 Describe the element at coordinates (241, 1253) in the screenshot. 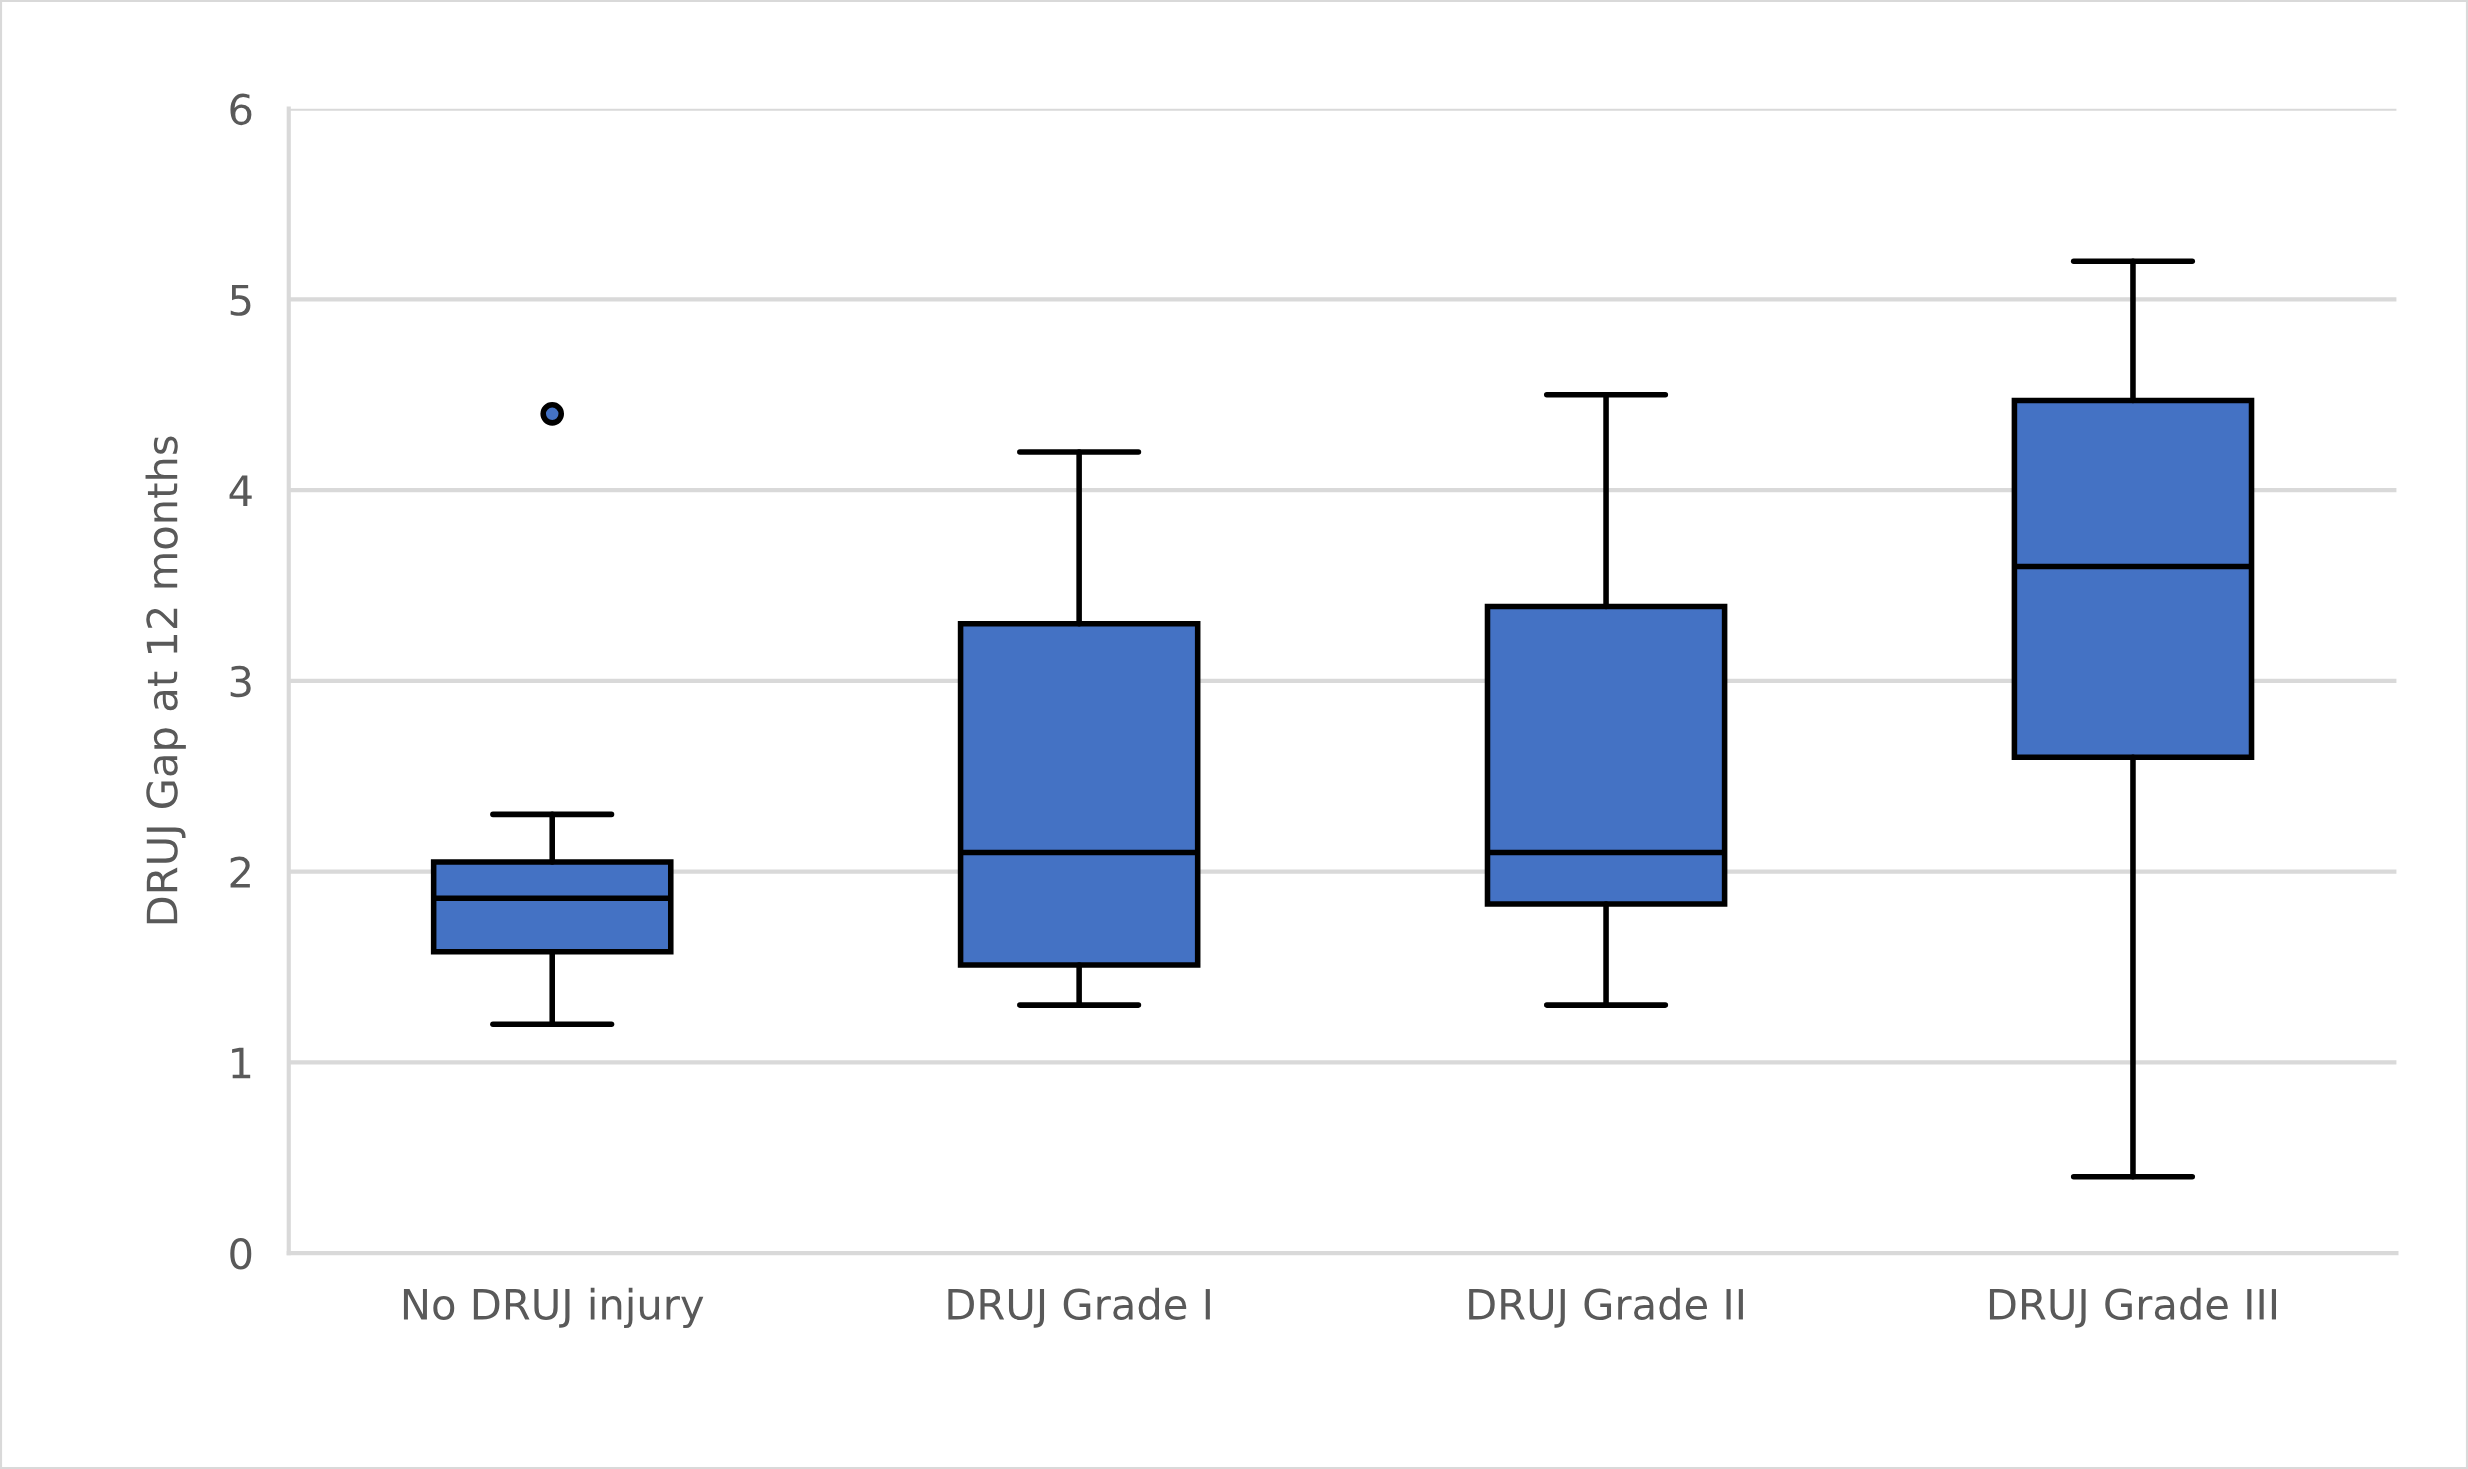

I see `y-tick-label: 0` at that location.